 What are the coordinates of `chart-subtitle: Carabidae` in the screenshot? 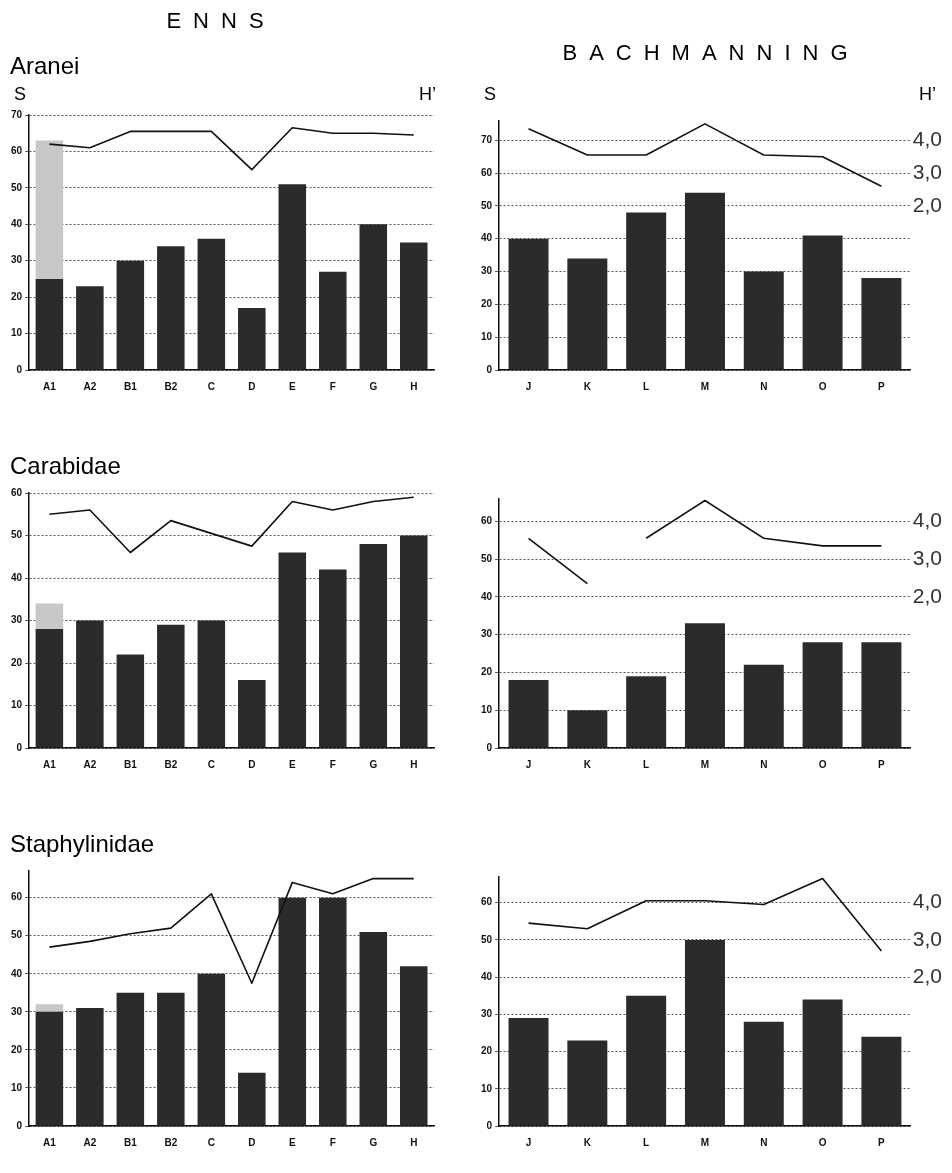 It's located at (65, 466).